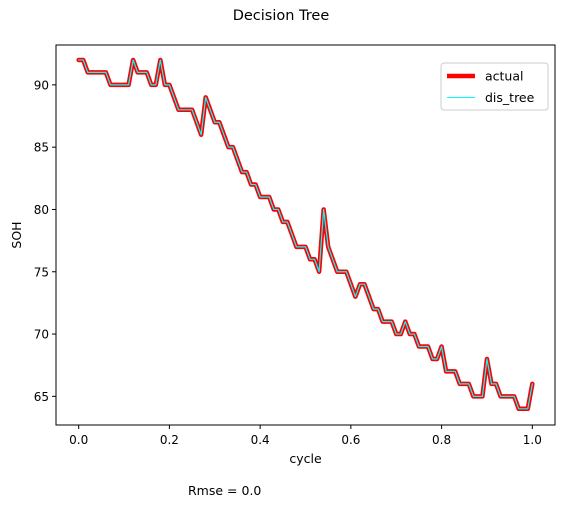  What do you see at coordinates (78, 440) in the screenshot?
I see `x-tick-label: 0.0` at bounding box center [78, 440].